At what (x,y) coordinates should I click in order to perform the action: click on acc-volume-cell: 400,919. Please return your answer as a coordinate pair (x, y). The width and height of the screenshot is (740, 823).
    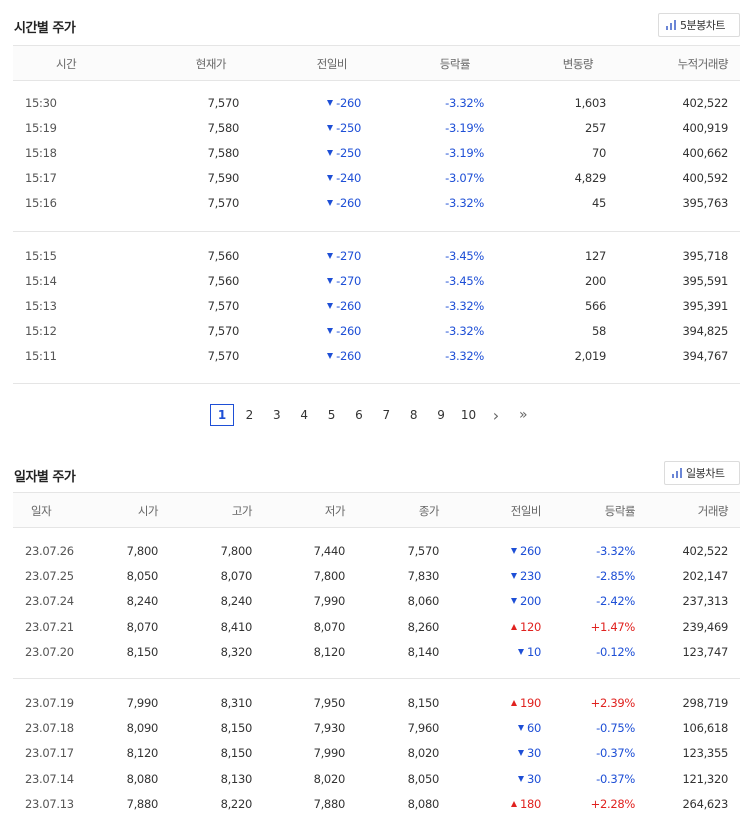
    Looking at the image, I should click on (705, 128).